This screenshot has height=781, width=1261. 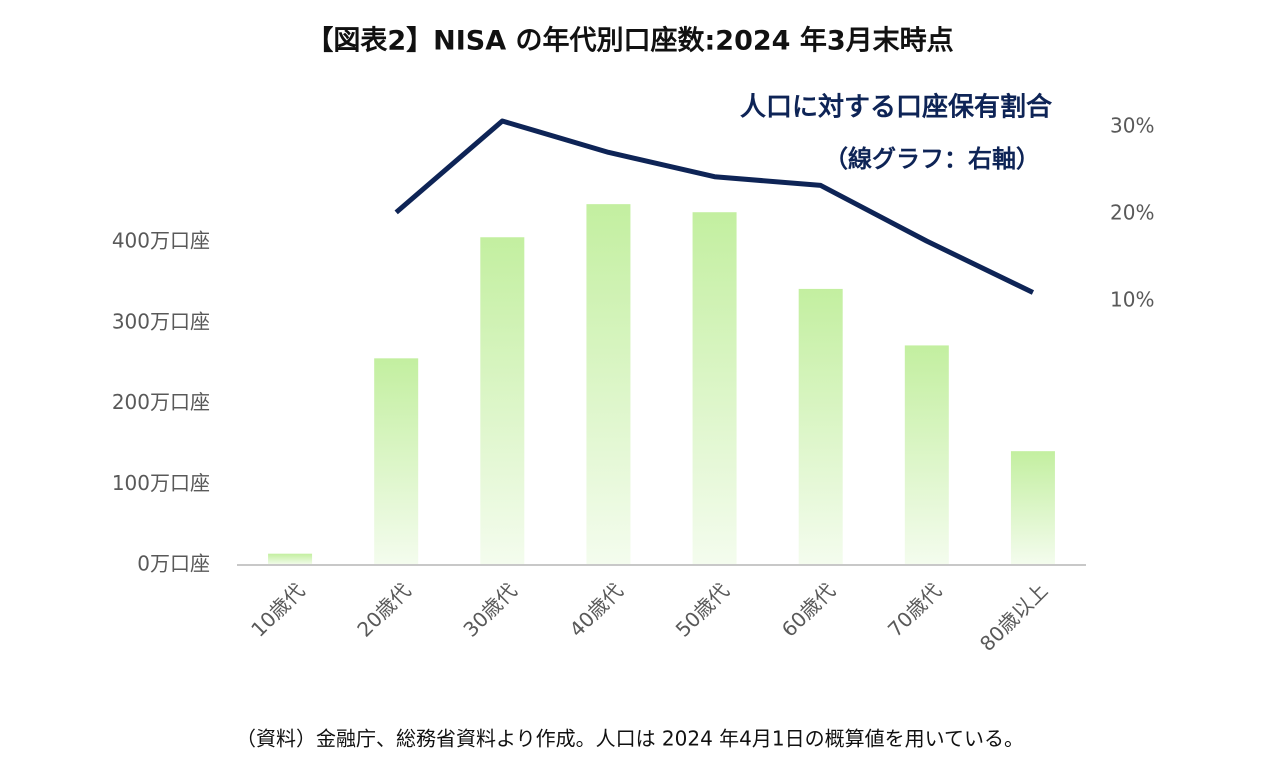 I want to click on y-tick-label: 300万口座, so click(x=161, y=321).